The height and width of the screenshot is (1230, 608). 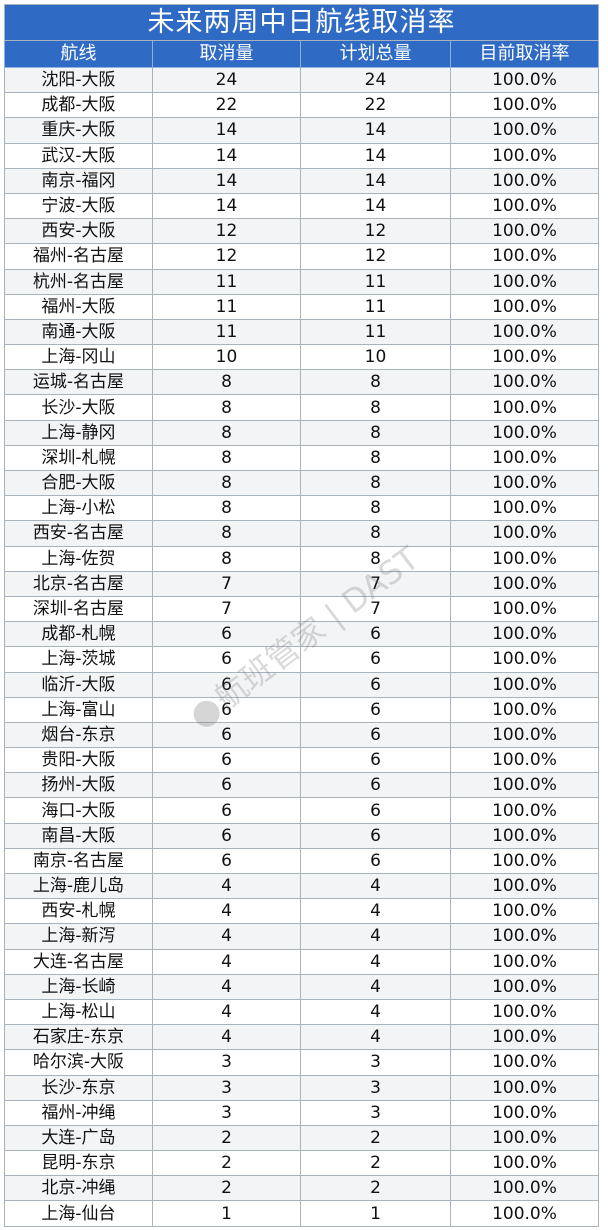 I want to click on cell-route: 海口-大阪, so click(x=78, y=810).